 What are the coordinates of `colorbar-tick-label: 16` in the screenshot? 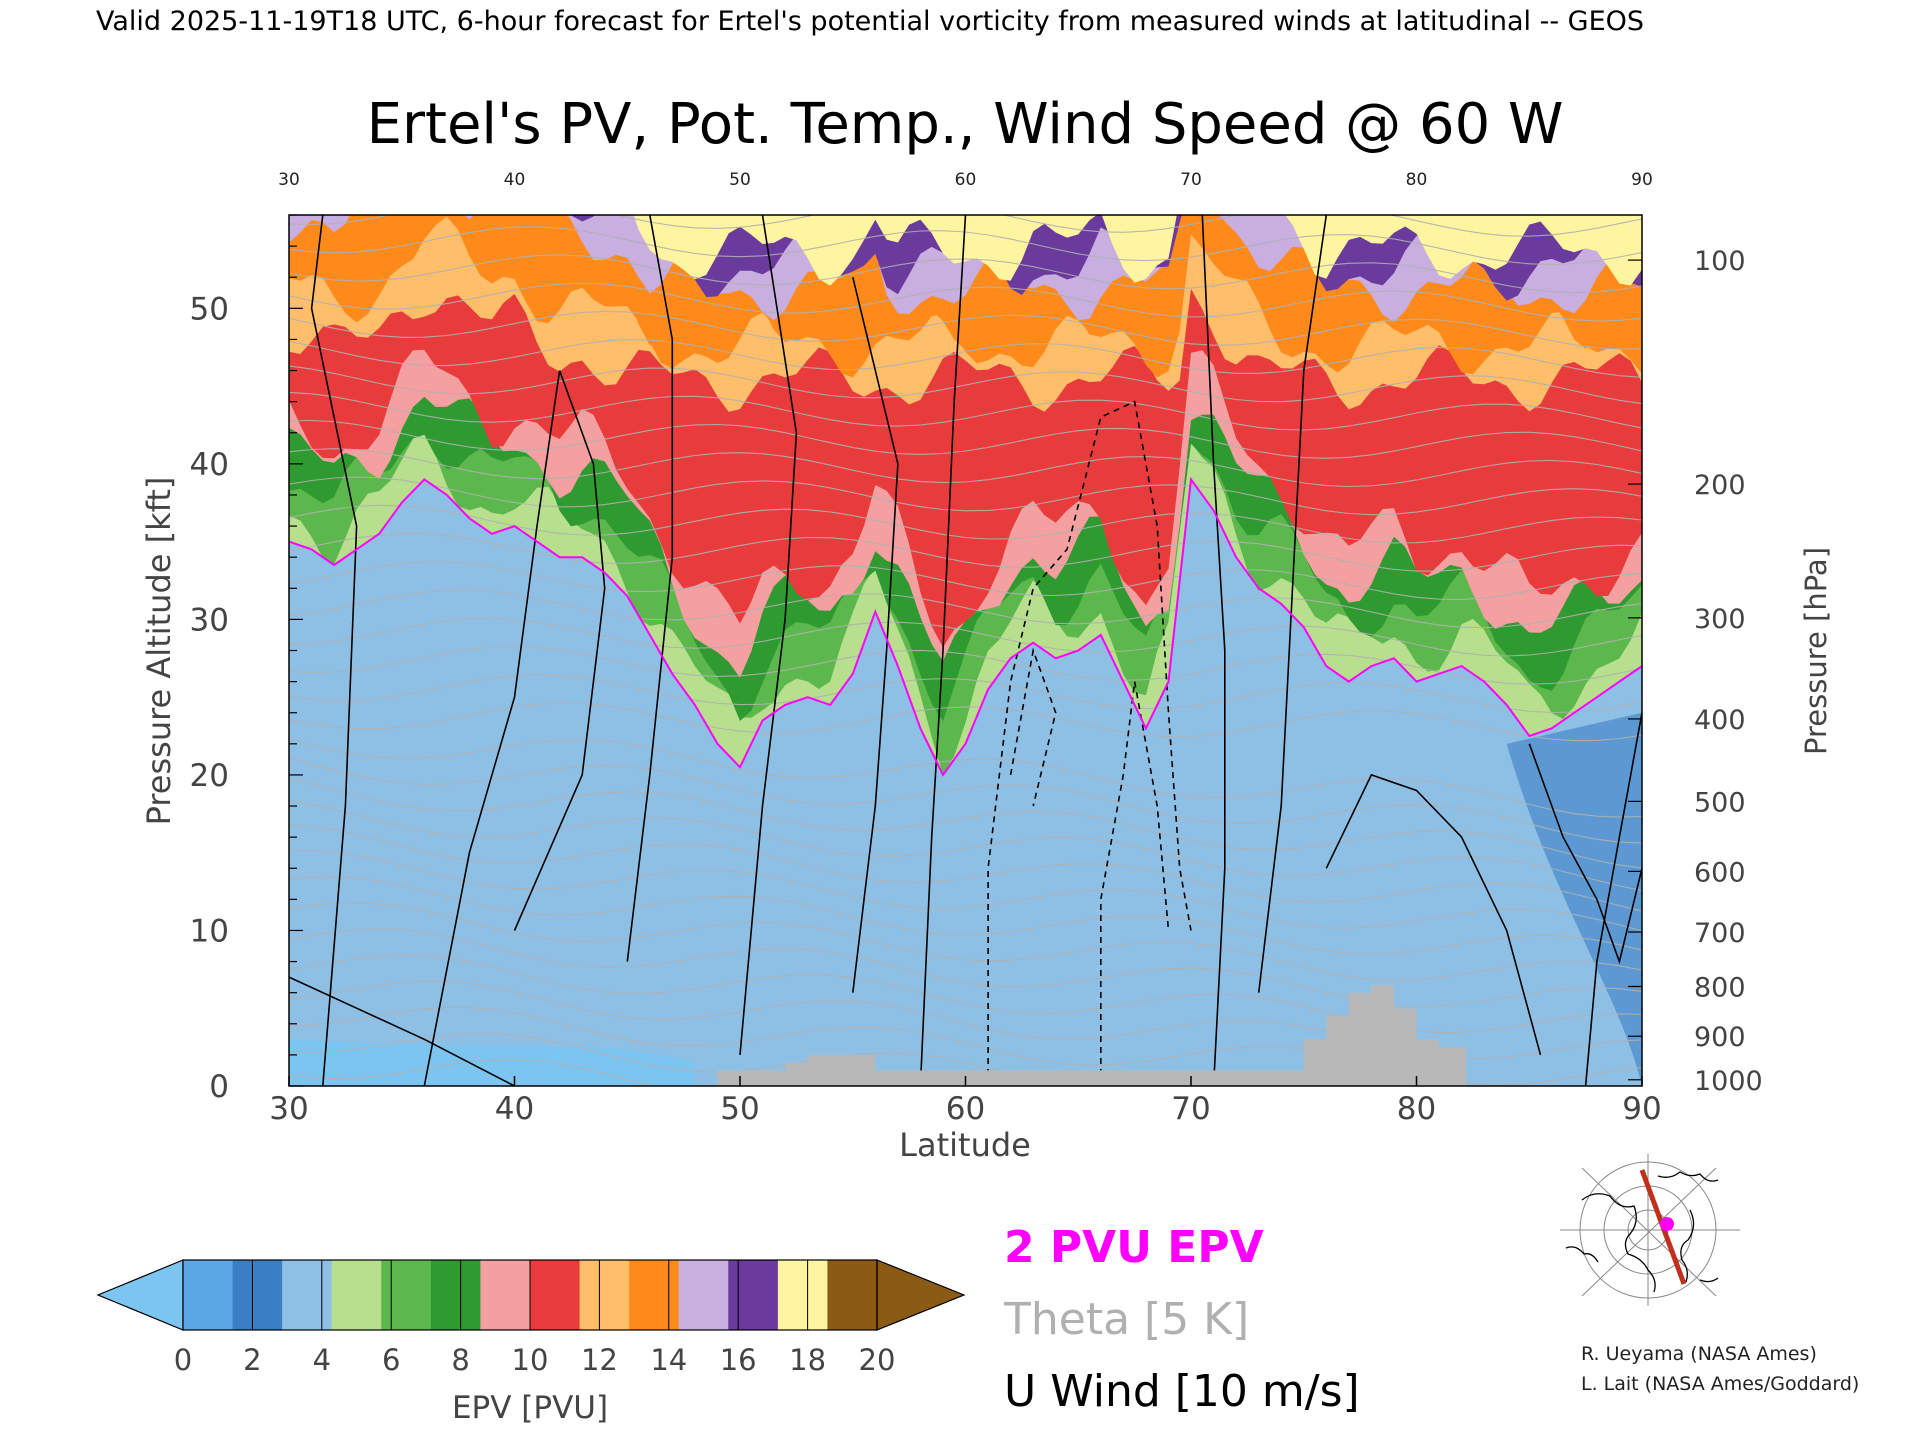 It's located at (738, 1360).